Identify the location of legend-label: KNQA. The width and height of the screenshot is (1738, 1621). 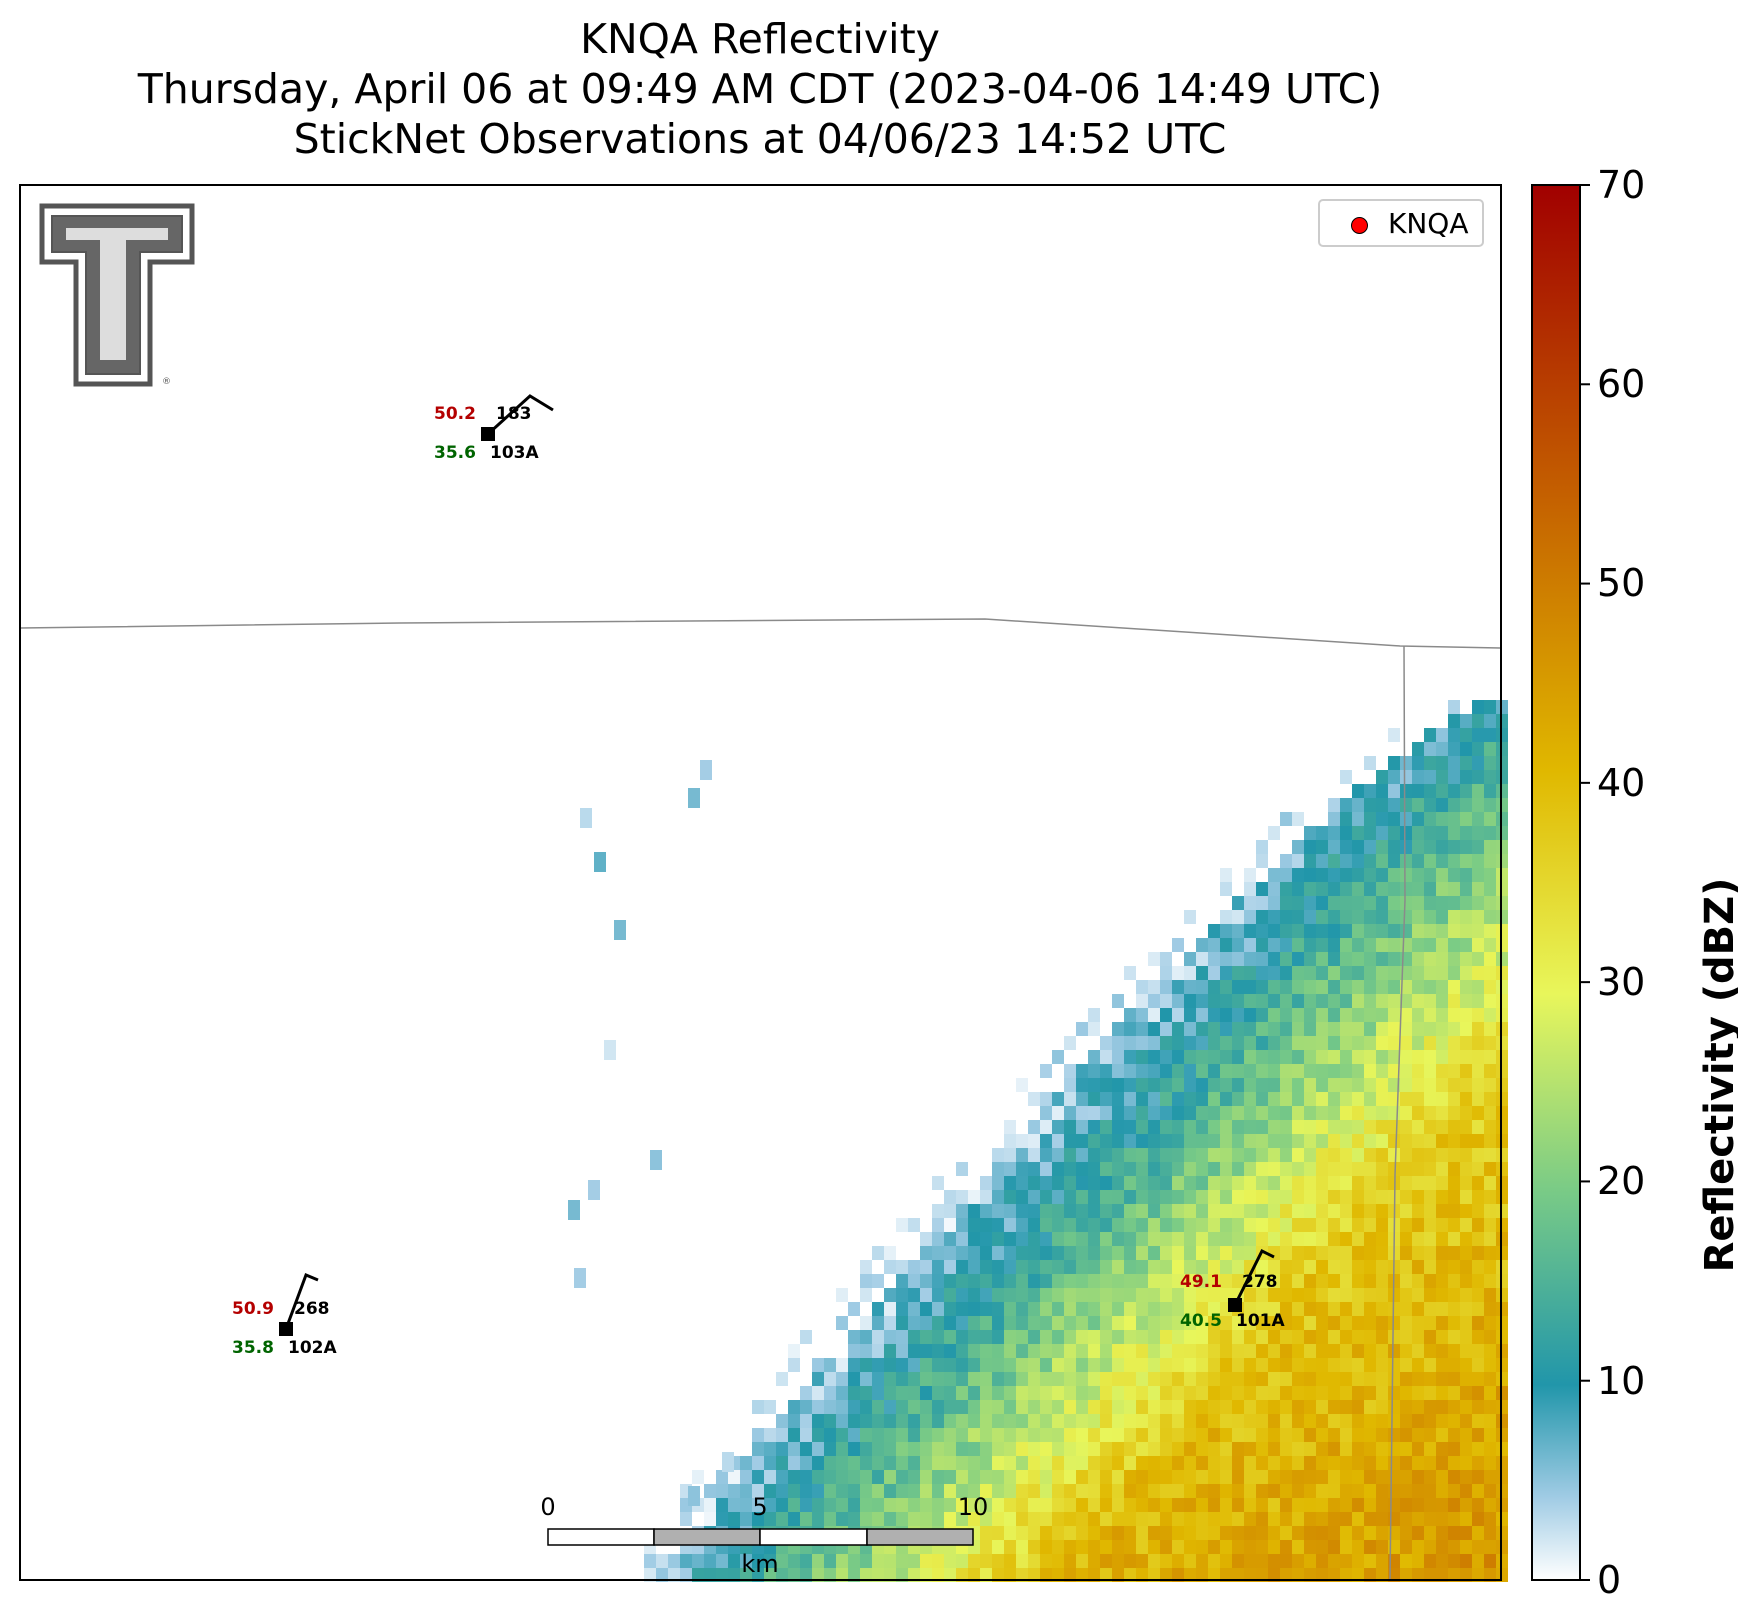
(1428, 223).